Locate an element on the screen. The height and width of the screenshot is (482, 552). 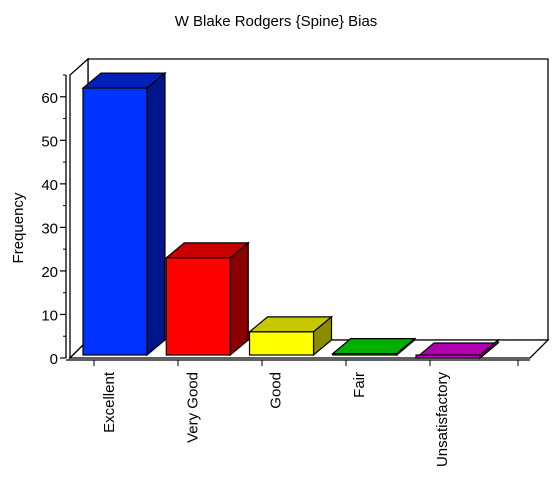
chart-title: W Blake Rodgers {Spine} Bias is located at coordinates (276, 21).